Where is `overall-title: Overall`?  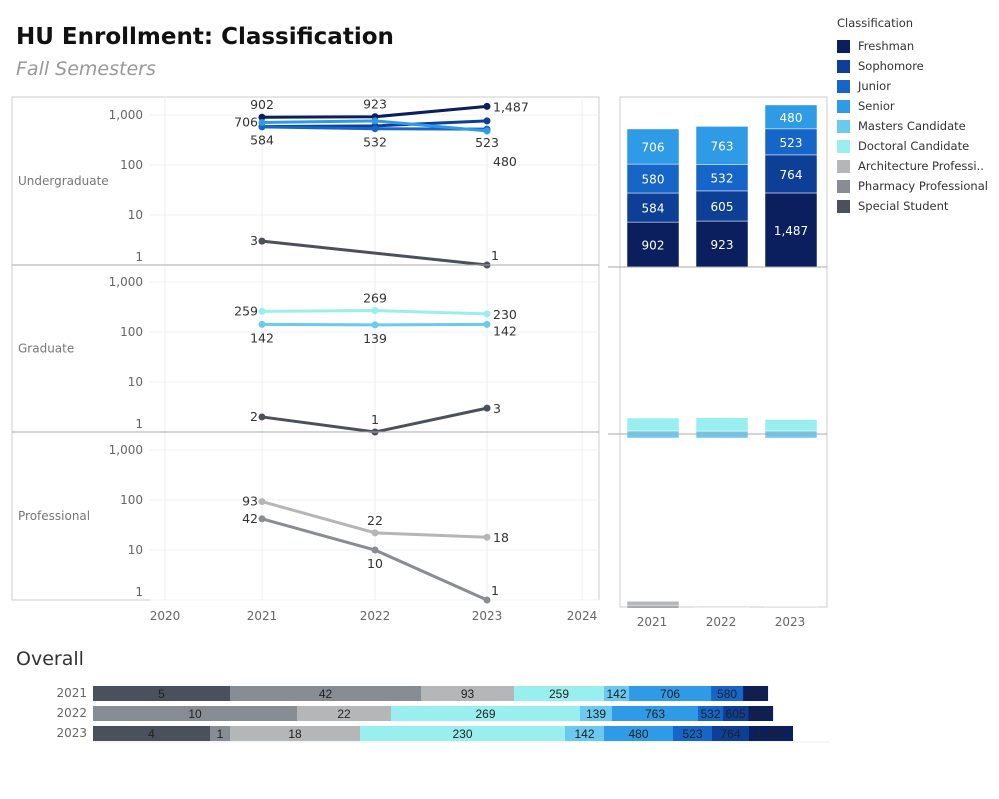
overall-title: Overall is located at coordinates (50, 659).